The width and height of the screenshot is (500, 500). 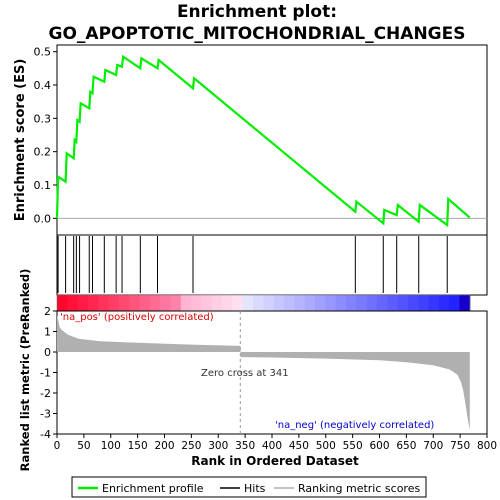 I want to click on es-y-tick-label: 0.3, so click(x=43, y=118).